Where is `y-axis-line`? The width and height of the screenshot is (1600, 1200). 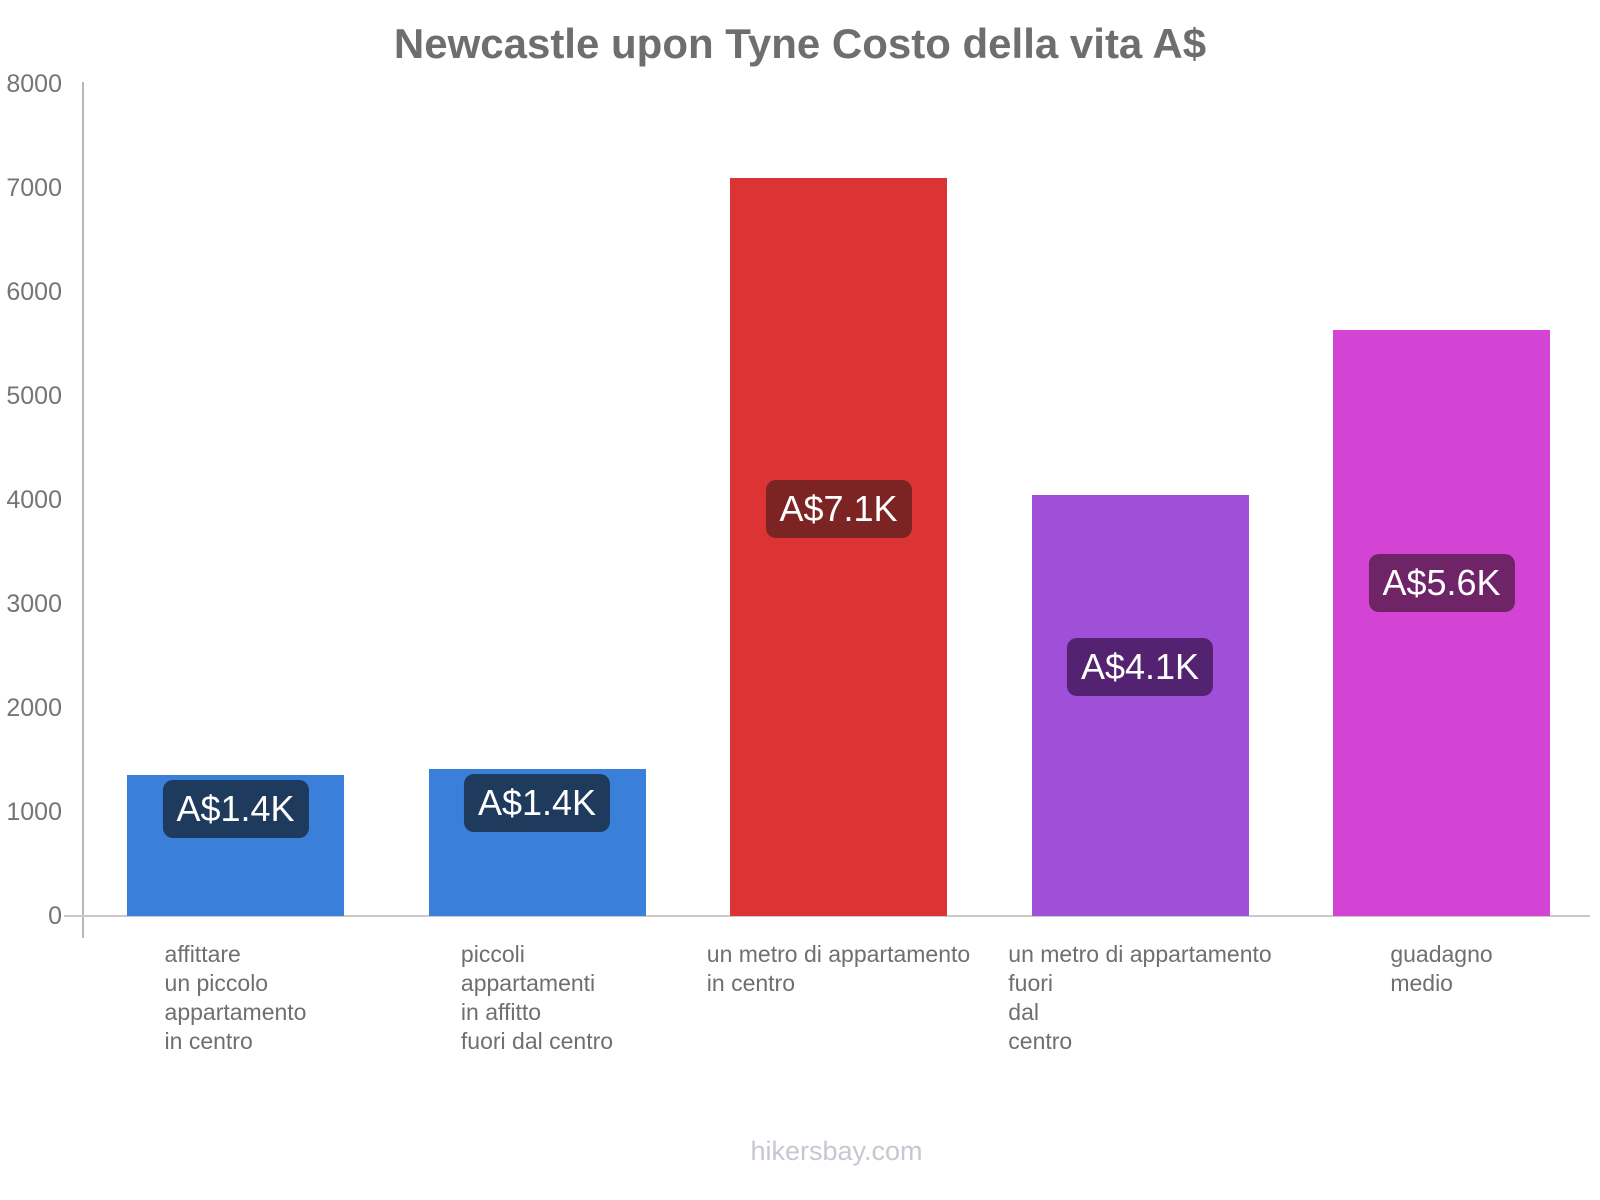
y-axis-line is located at coordinates (83, 510).